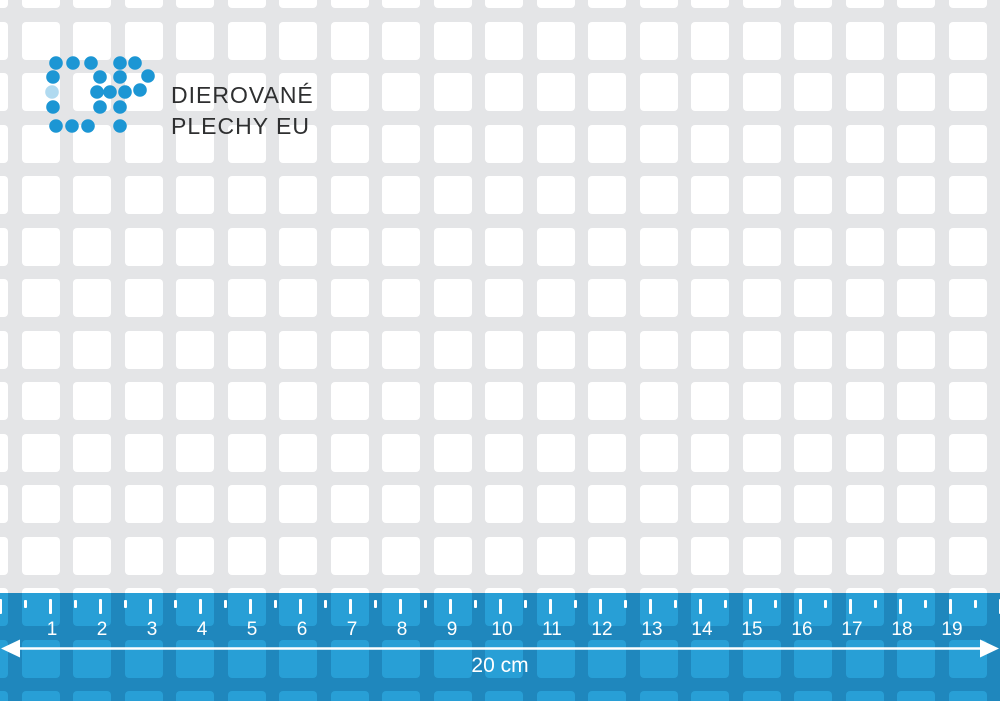 This screenshot has width=1000, height=701. Describe the element at coordinates (500, 665) in the screenshot. I see `ruler-length-label: 20 cm` at that location.